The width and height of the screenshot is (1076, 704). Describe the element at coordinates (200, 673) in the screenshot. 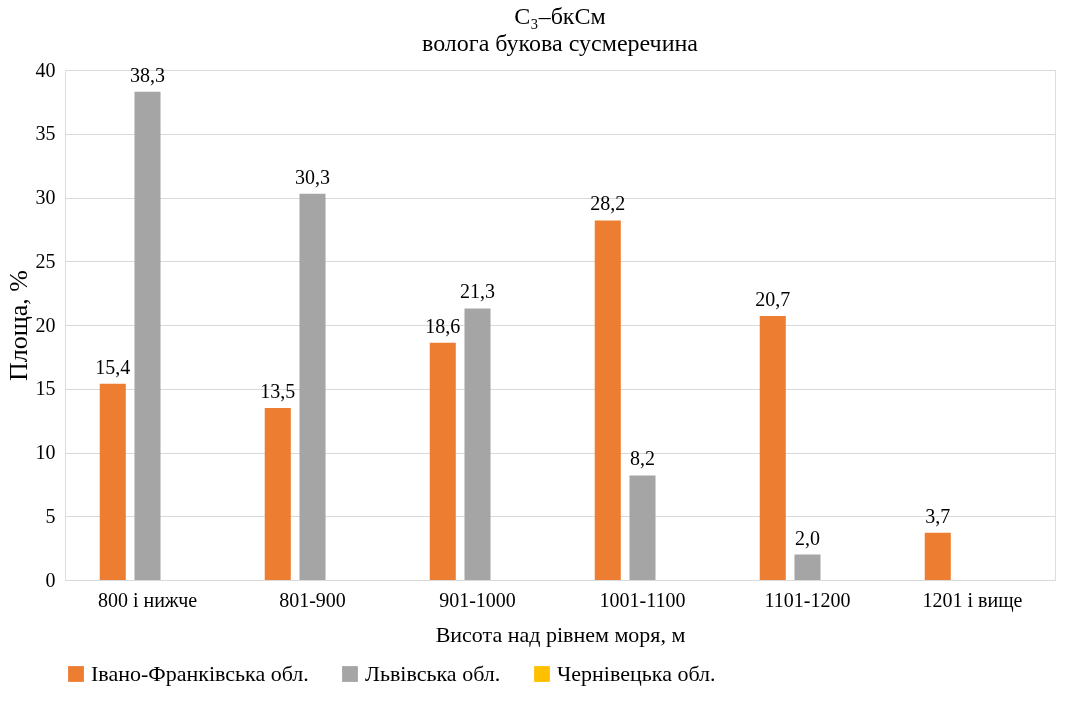

I see `legend-label: Івано-Франківська обл.` at that location.